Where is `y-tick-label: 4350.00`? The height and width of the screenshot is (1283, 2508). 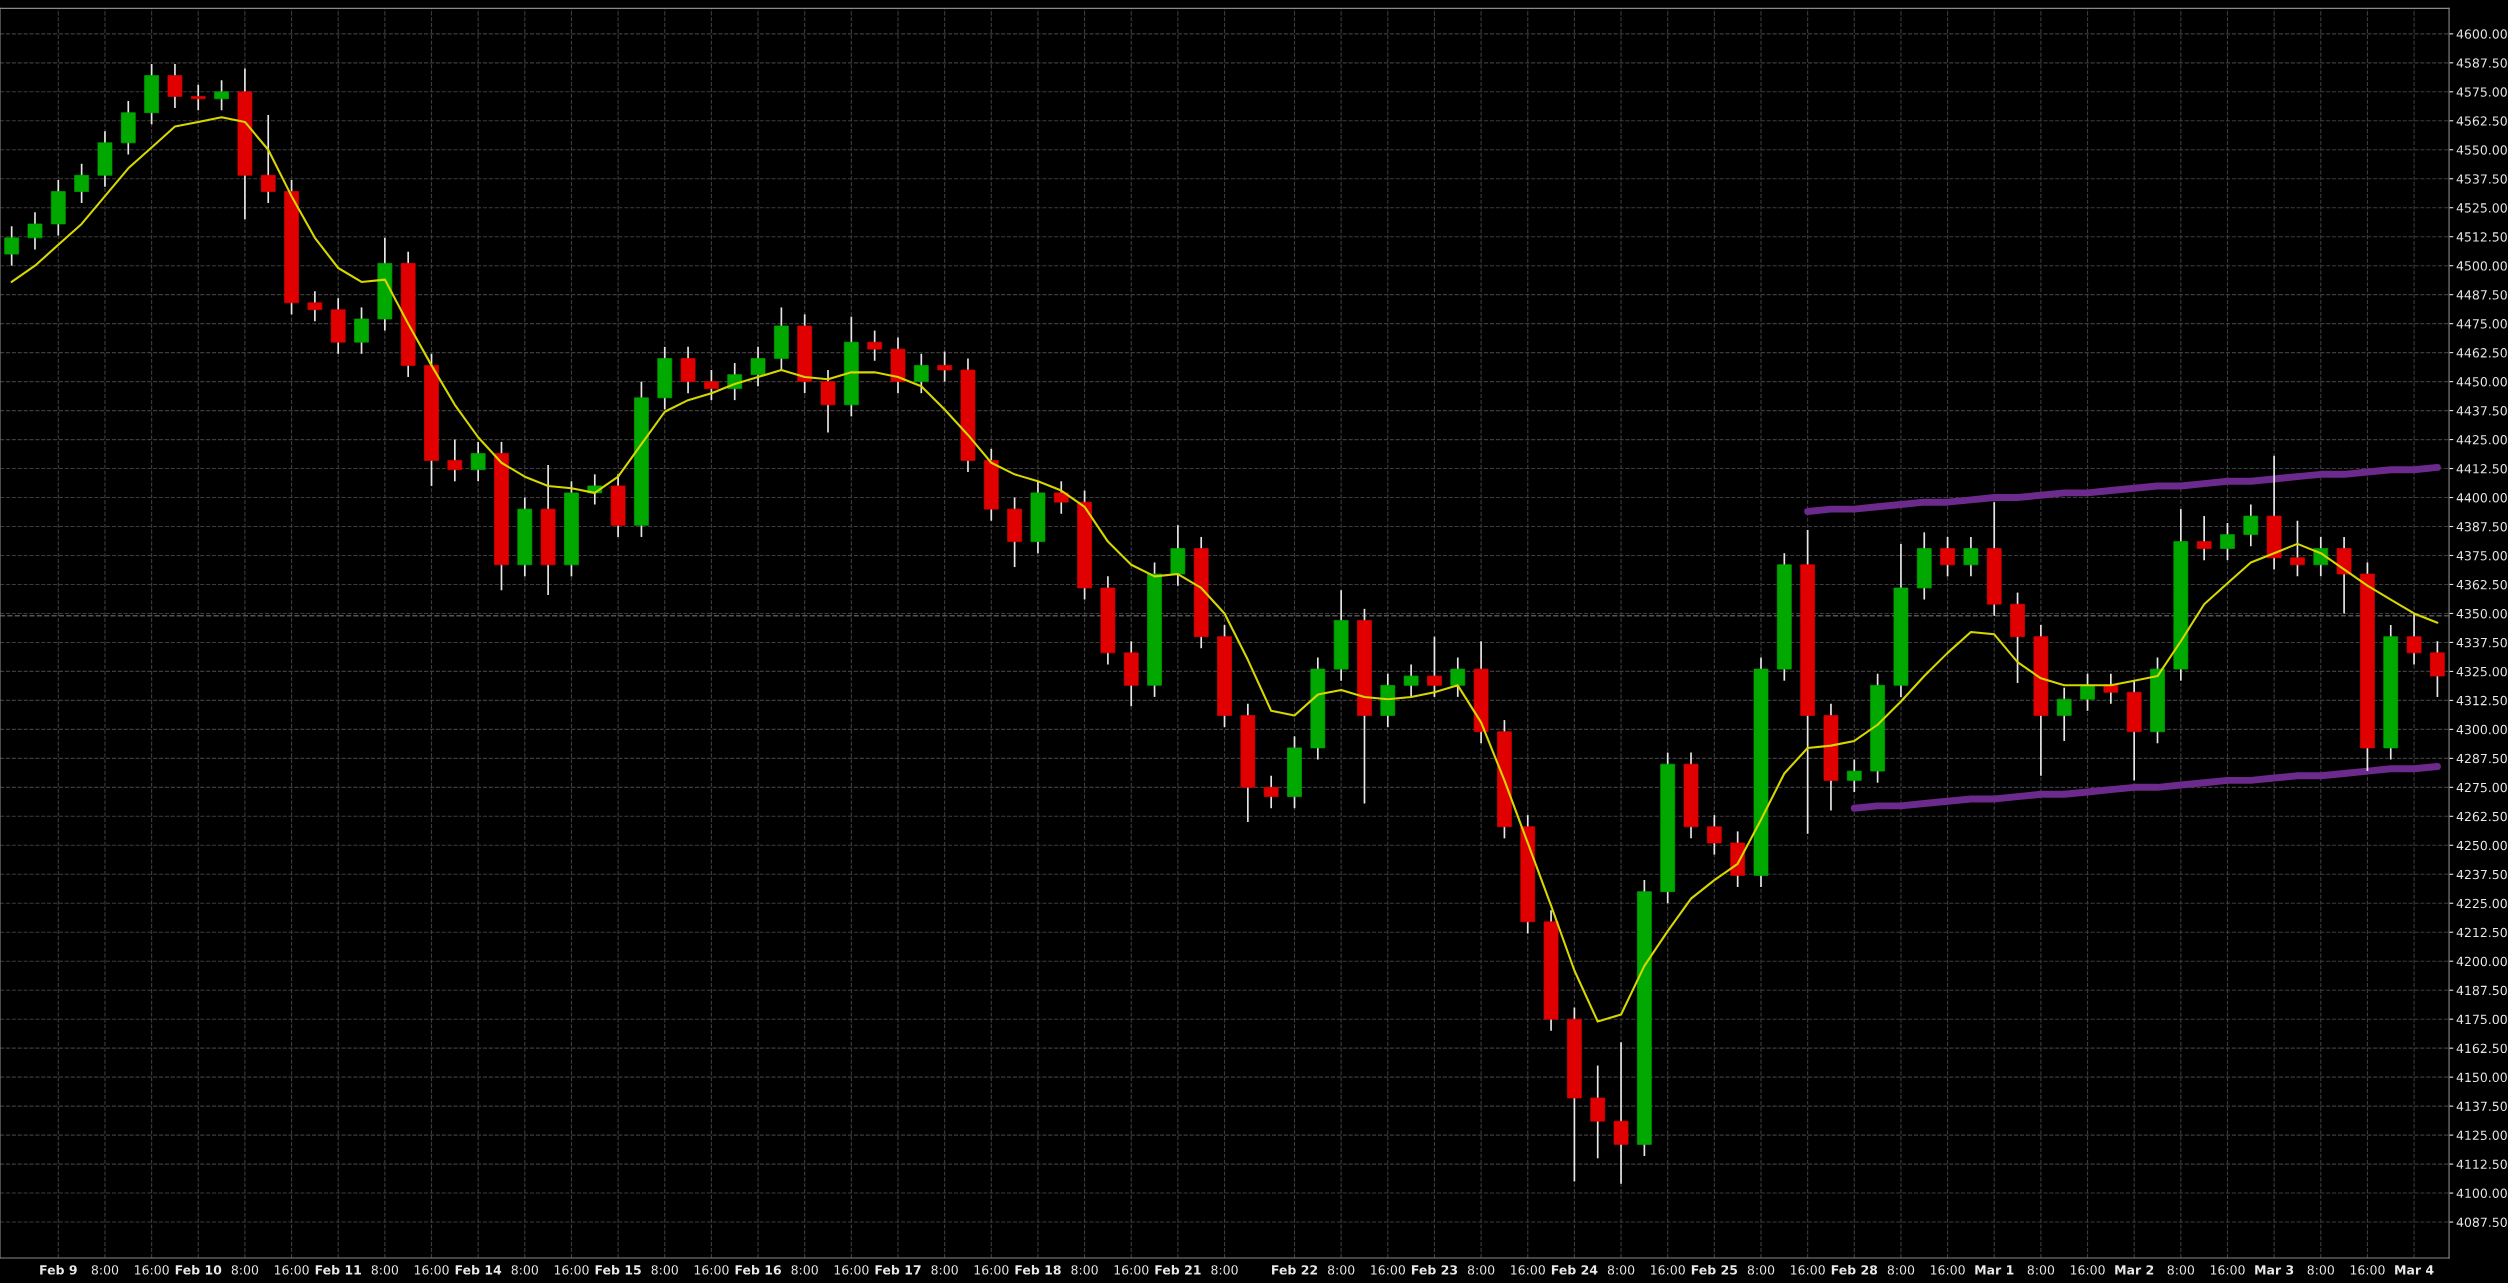 y-tick-label: 4350.00 is located at coordinates (2481, 613).